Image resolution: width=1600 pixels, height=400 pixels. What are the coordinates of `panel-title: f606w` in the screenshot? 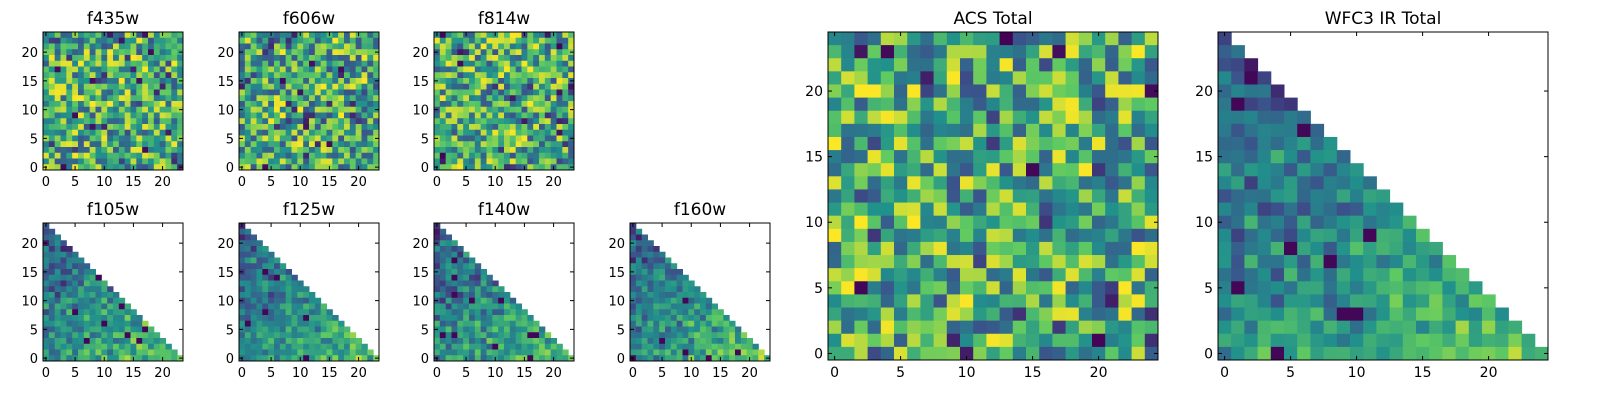 It's located at (309, 19).